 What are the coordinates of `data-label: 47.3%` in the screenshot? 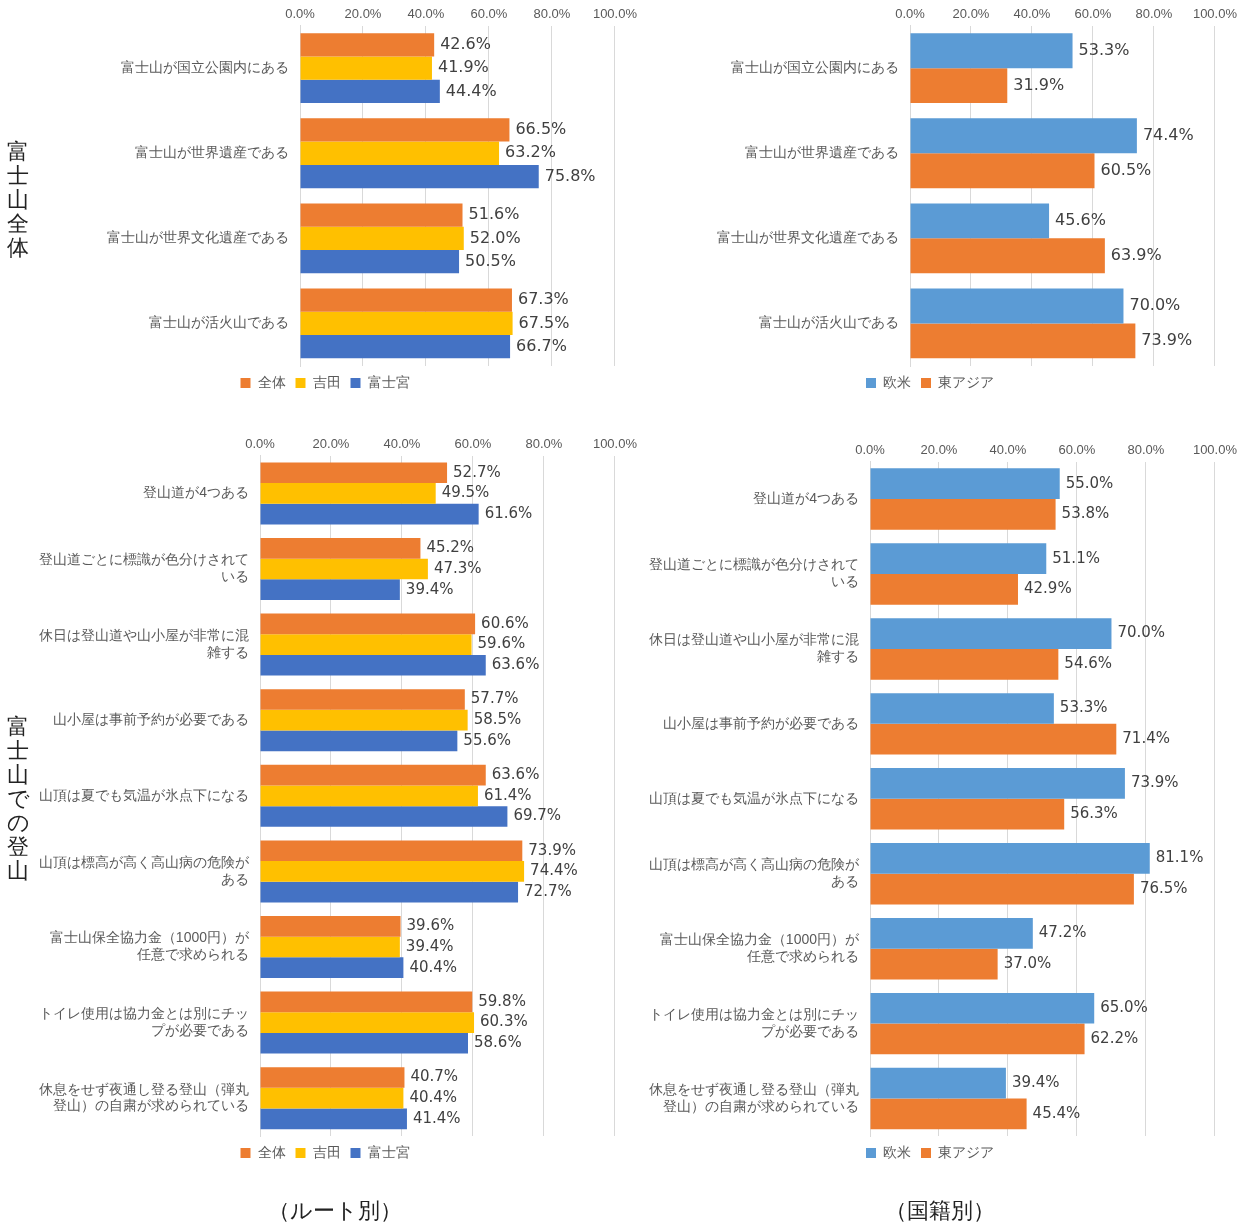 It's located at (457, 567).